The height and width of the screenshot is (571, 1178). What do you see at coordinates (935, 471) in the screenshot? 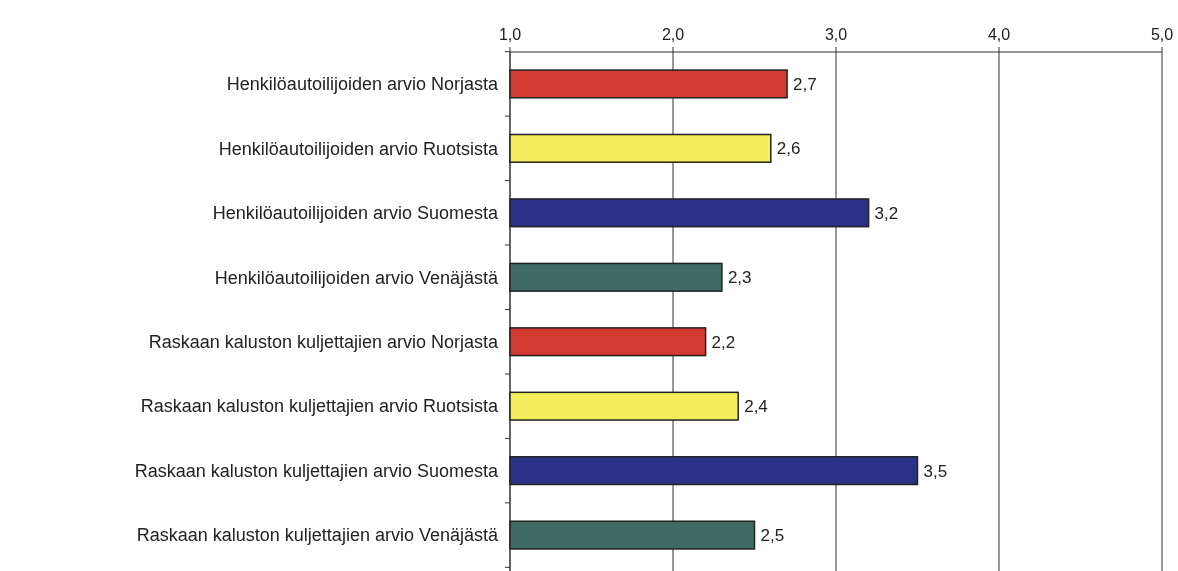
I see `data-label: 3,5` at bounding box center [935, 471].